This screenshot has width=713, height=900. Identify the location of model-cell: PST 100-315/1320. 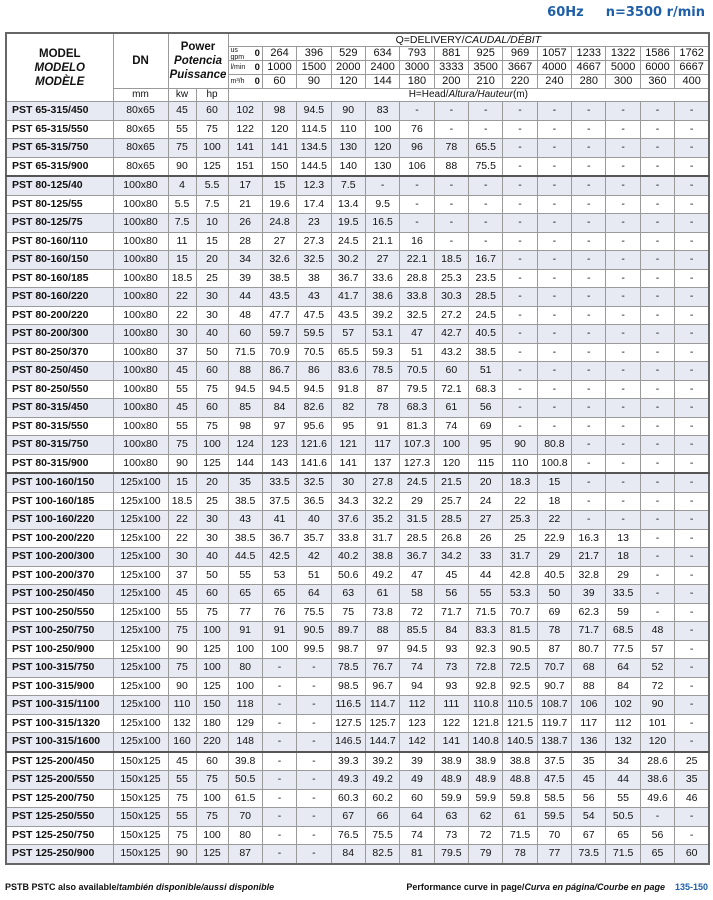
(59, 723).